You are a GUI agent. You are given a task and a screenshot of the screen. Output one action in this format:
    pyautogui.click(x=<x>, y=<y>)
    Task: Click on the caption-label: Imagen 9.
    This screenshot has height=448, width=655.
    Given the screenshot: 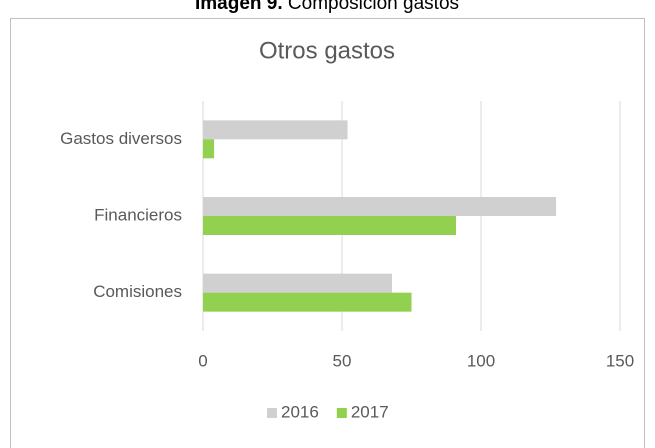 What is the action you would take?
    pyautogui.click(x=239, y=7)
    